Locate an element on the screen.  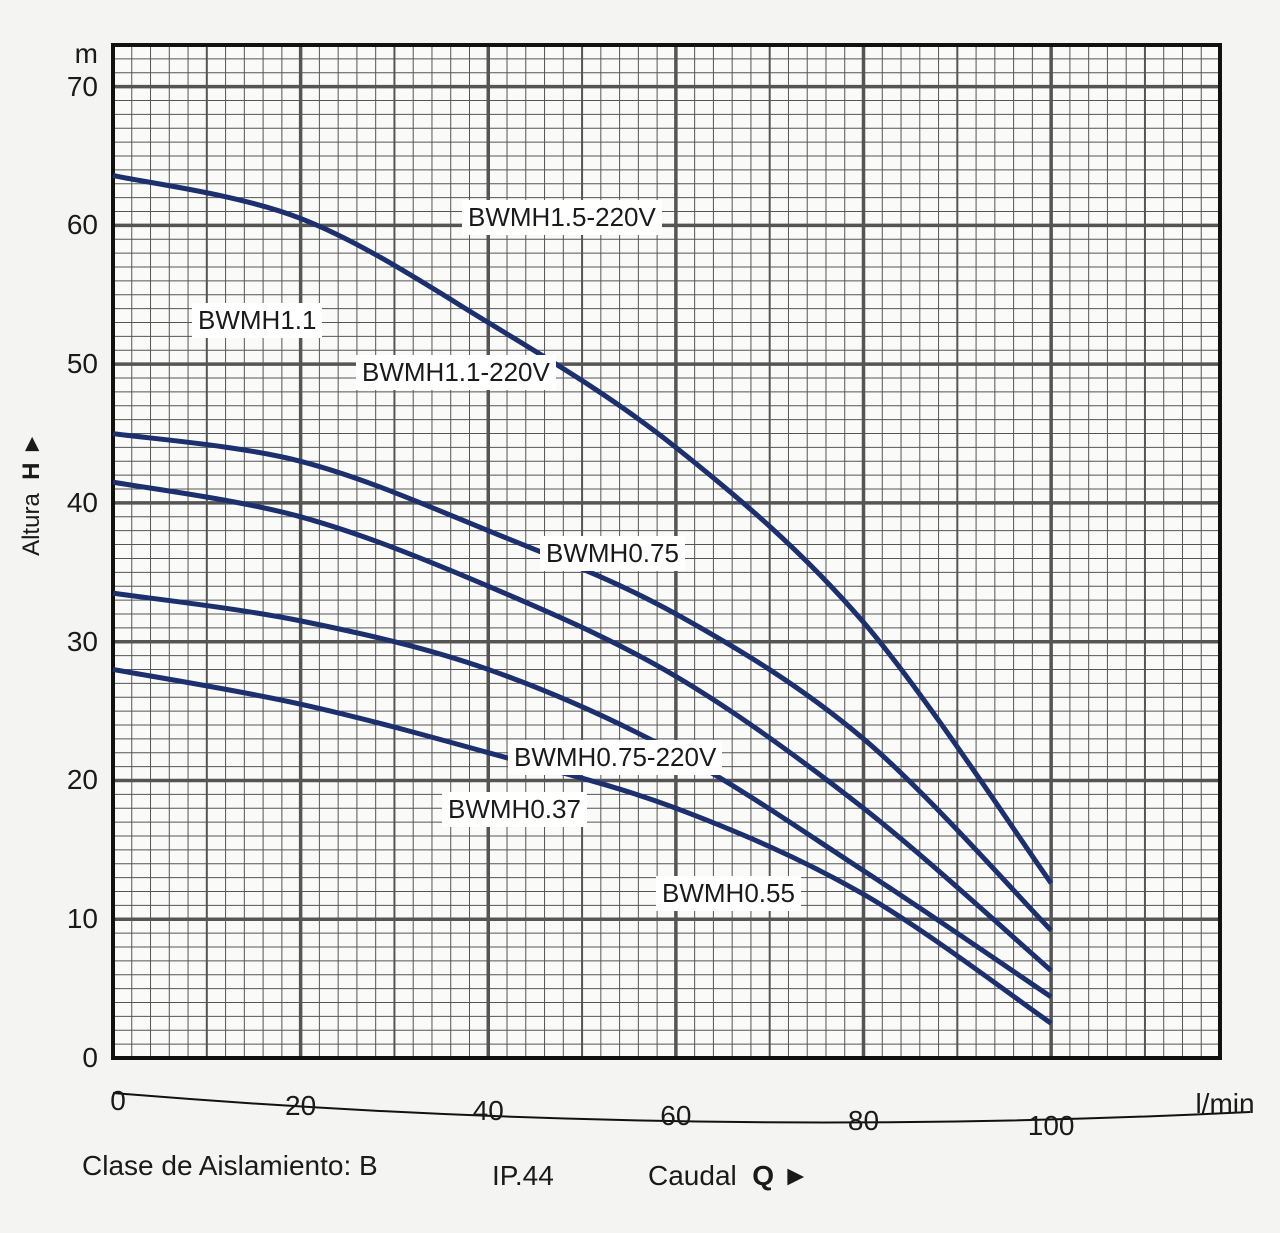
y-tick-label: 10 is located at coordinates (82, 919).